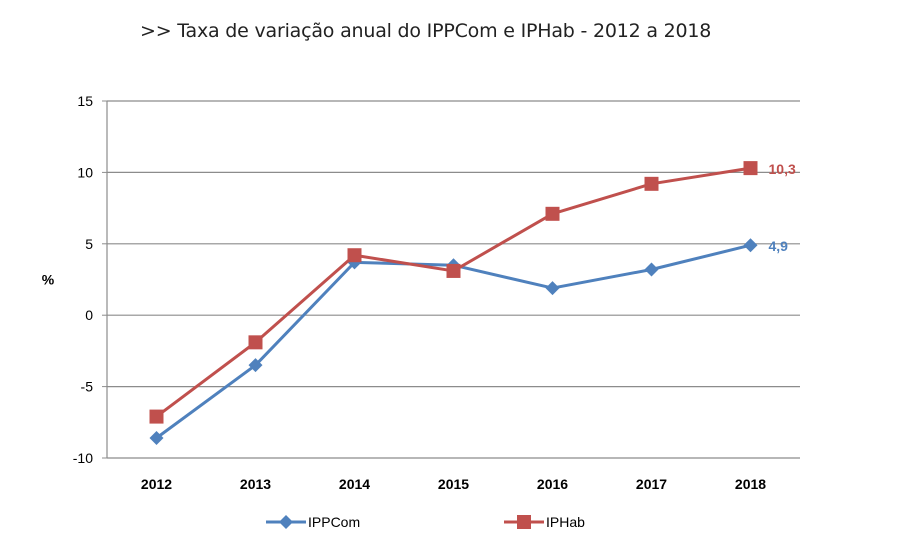 Image resolution: width=900 pixels, height=558 pixels. I want to click on data-label-iphab: 10,3, so click(782, 169).